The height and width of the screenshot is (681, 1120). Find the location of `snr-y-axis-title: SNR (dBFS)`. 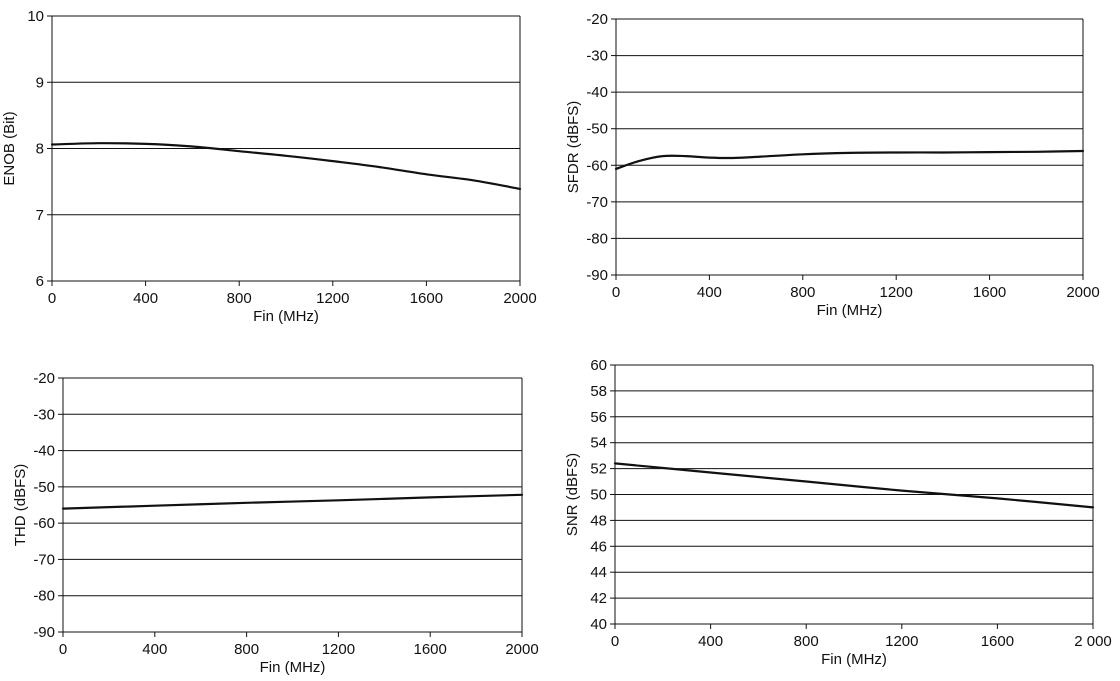

snr-y-axis-title: SNR (dBFS) is located at coordinates (572, 494).